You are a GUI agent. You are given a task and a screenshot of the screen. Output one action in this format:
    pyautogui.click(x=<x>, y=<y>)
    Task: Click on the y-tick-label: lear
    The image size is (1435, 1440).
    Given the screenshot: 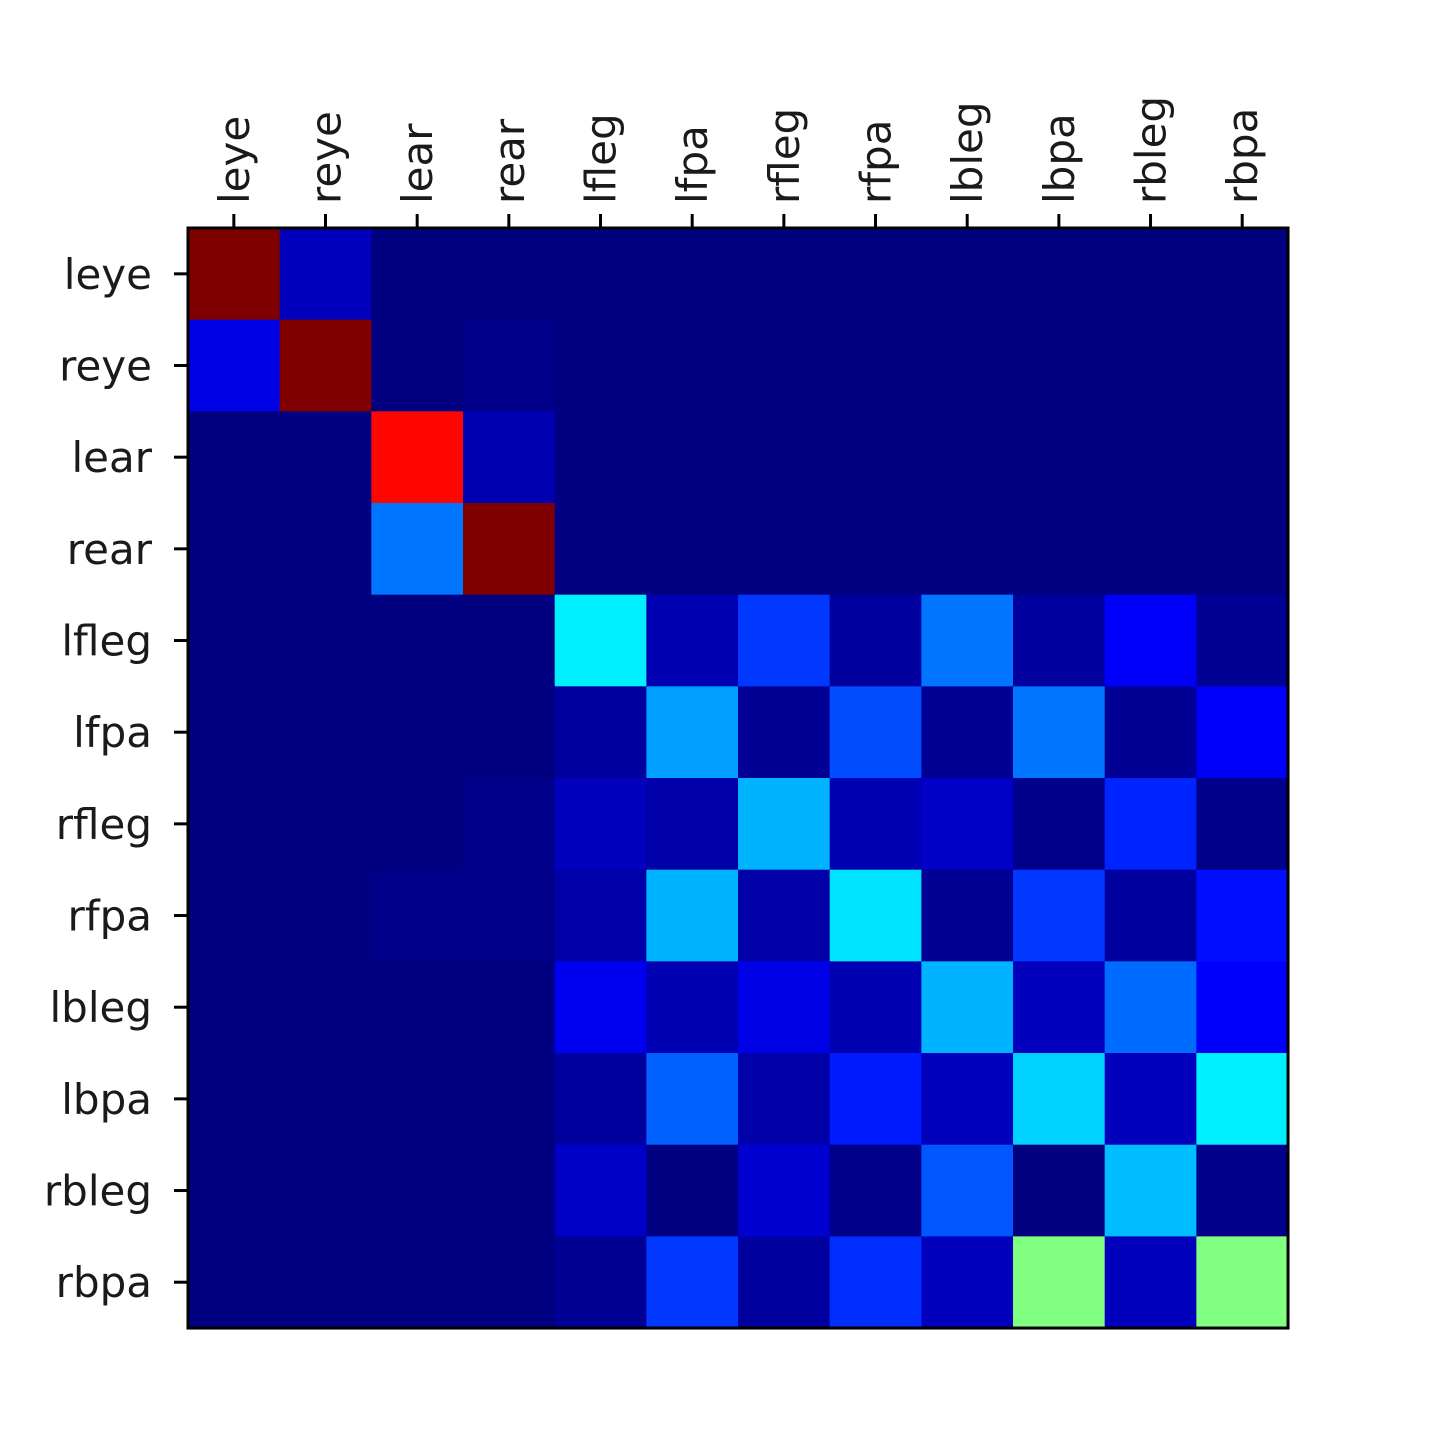 What is the action you would take?
    pyautogui.click(x=111, y=457)
    